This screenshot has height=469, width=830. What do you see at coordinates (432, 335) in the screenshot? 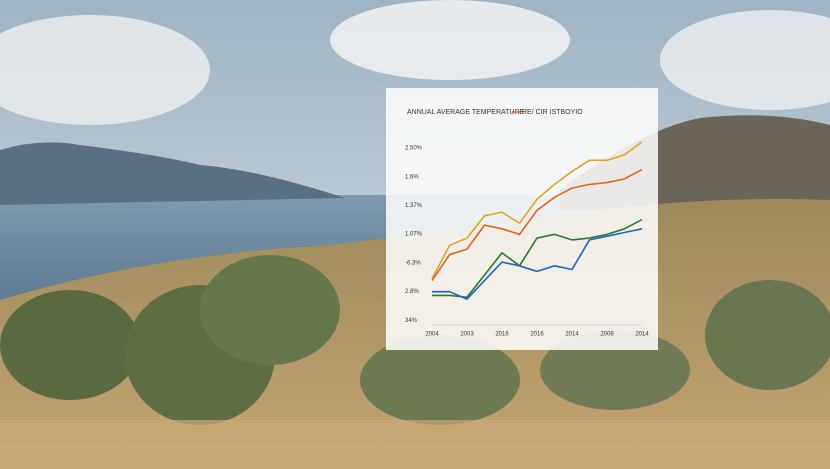
I see `x-tick-label: 2004` at bounding box center [432, 335].